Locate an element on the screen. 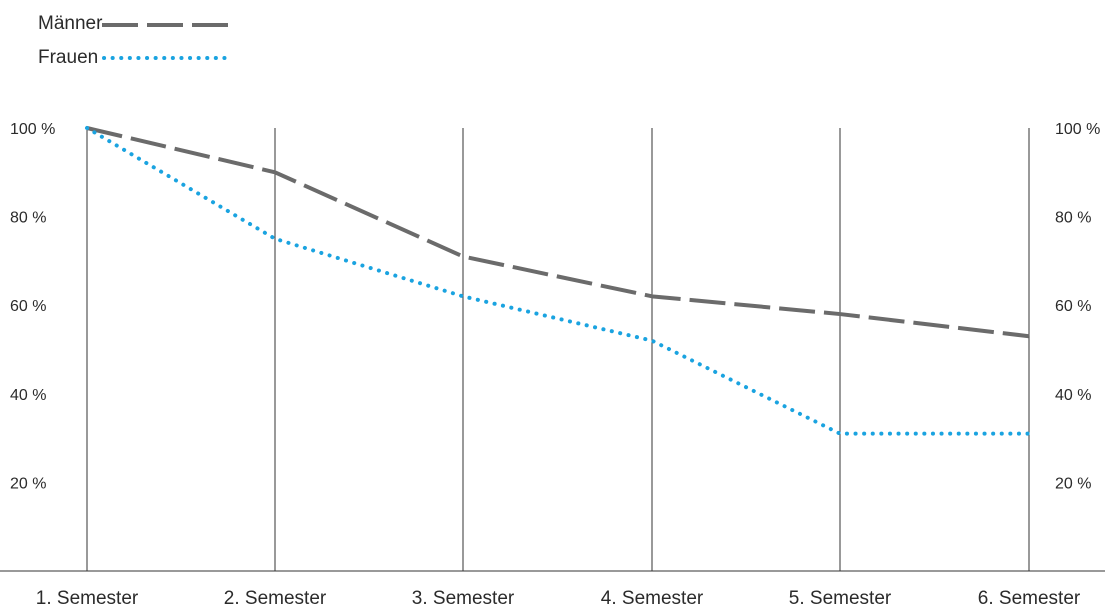 The height and width of the screenshot is (608, 1105). y-tick-label-left-20: 20 % is located at coordinates (28, 483).